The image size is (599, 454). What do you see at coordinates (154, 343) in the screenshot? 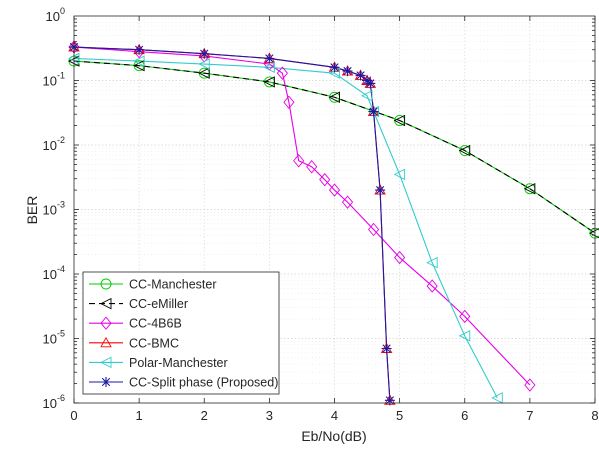
I see `legend-label-cc-bmc: CC-BMC` at bounding box center [154, 343].